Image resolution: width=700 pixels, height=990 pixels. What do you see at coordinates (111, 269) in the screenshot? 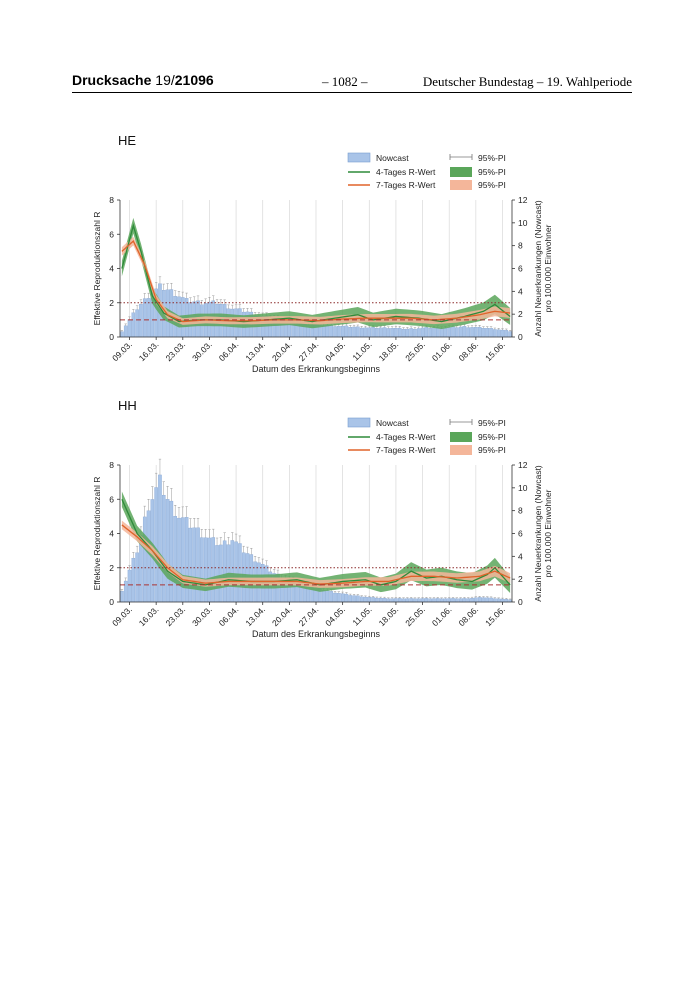
I see `y-tick-label-left: 4` at bounding box center [111, 269].